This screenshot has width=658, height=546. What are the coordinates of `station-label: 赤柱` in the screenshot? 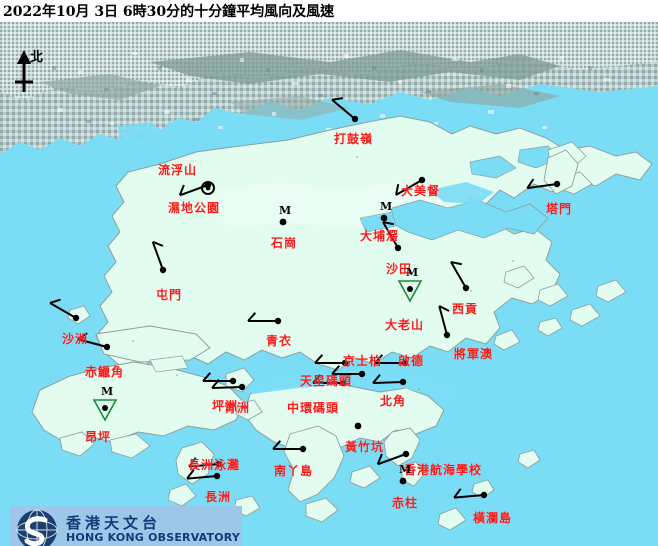 It's located at (405, 503).